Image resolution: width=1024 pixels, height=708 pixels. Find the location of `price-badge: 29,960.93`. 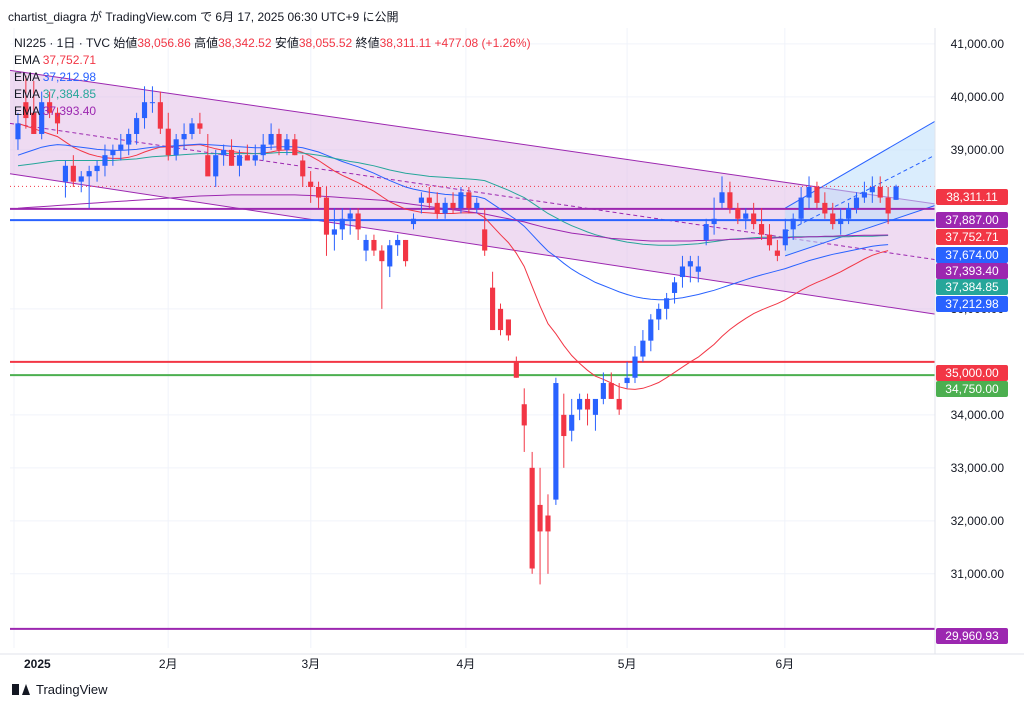

price-badge: 29,960.93 is located at coordinates (972, 636).